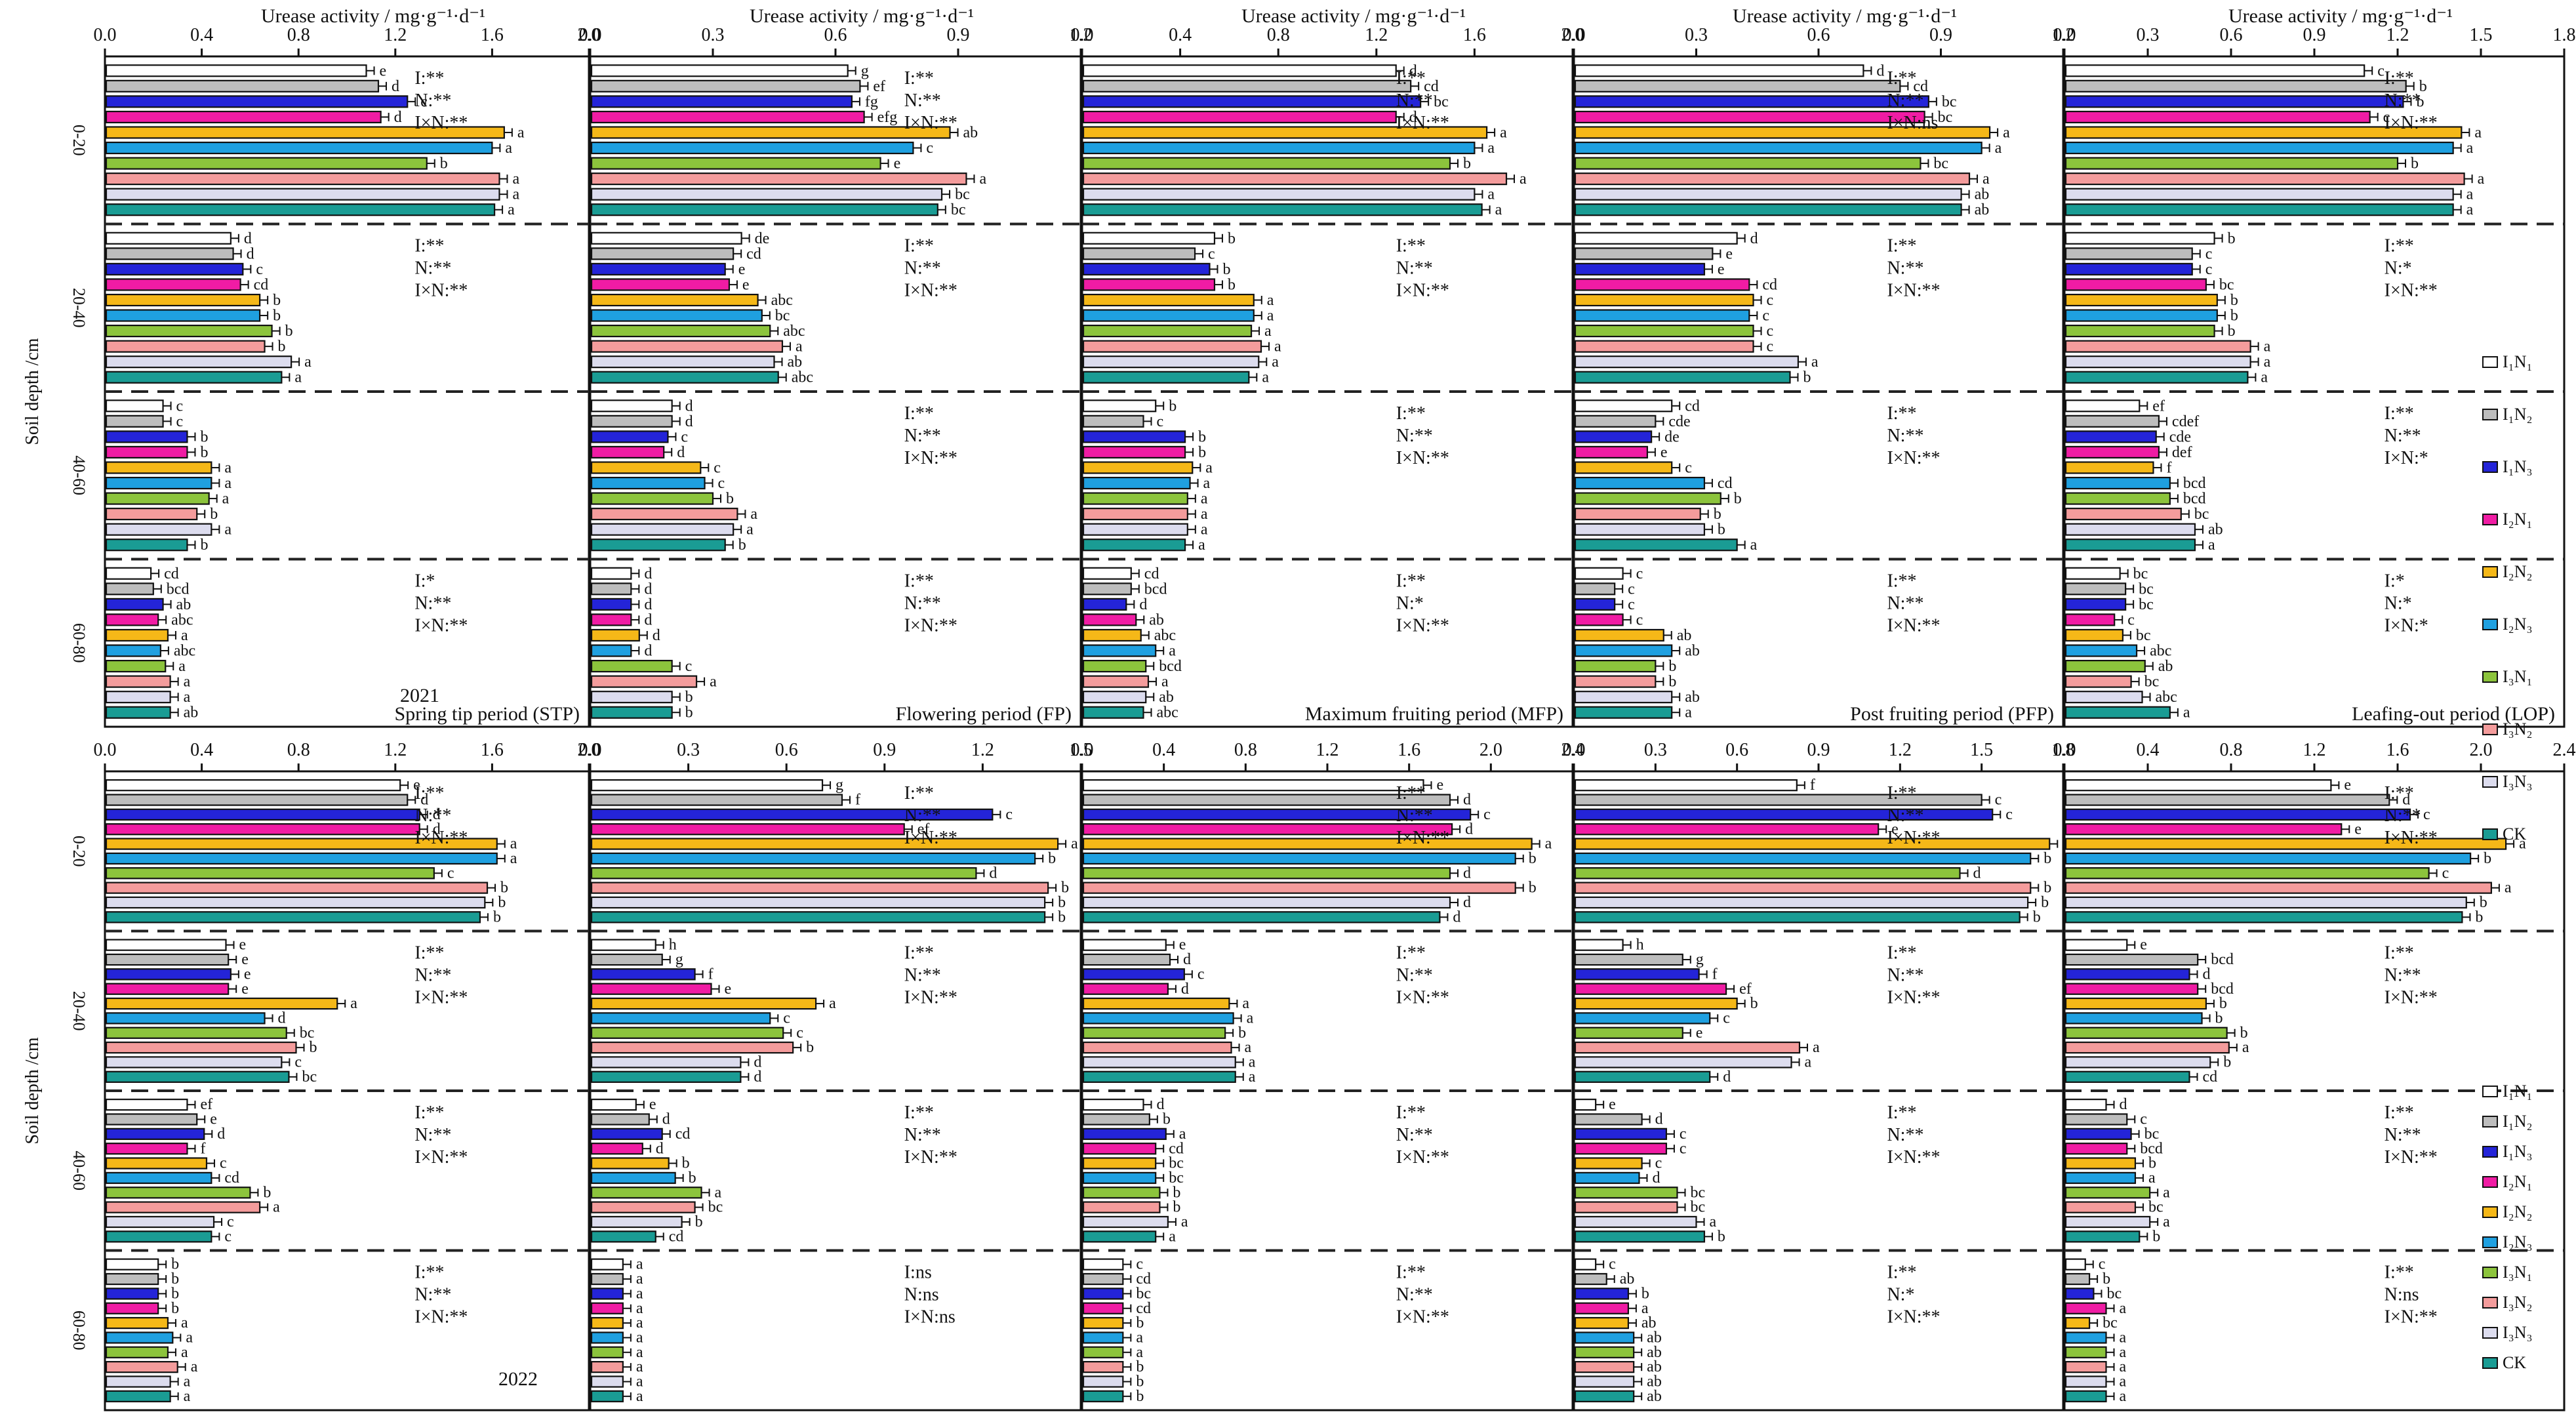 The width and height of the screenshot is (2576, 1422). What do you see at coordinates (1736, 750) in the screenshot?
I see `x-tick-label: 0.6` at bounding box center [1736, 750].